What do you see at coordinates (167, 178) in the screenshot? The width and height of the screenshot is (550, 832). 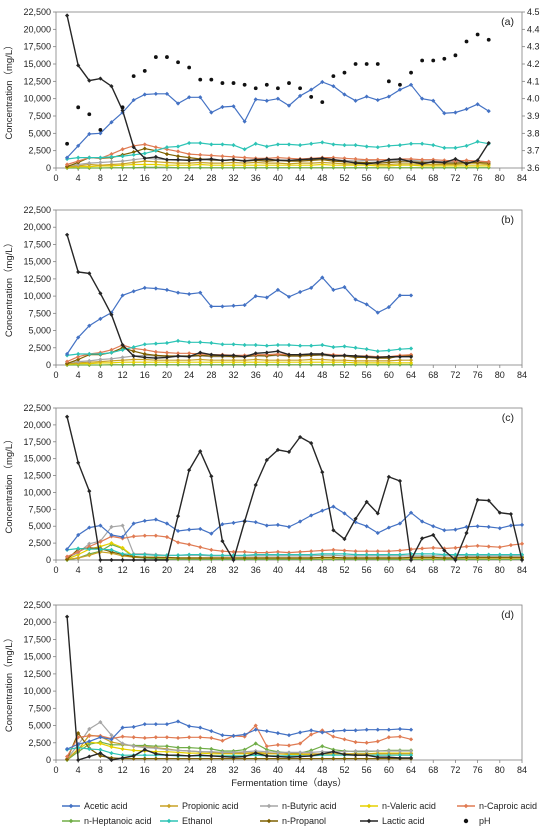 I see `x-tick-label: 20` at bounding box center [167, 178].